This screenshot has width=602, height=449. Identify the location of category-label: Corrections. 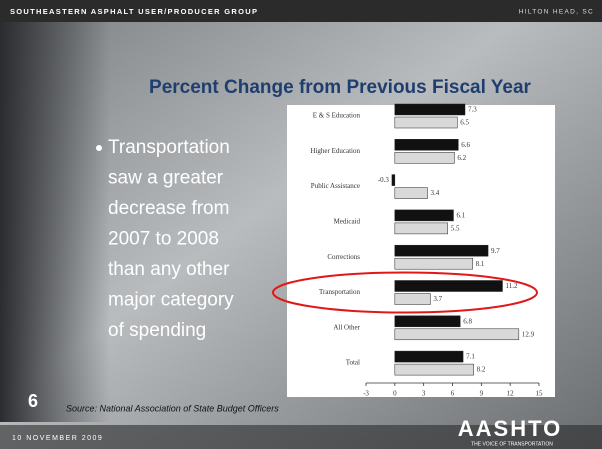
(343, 257).